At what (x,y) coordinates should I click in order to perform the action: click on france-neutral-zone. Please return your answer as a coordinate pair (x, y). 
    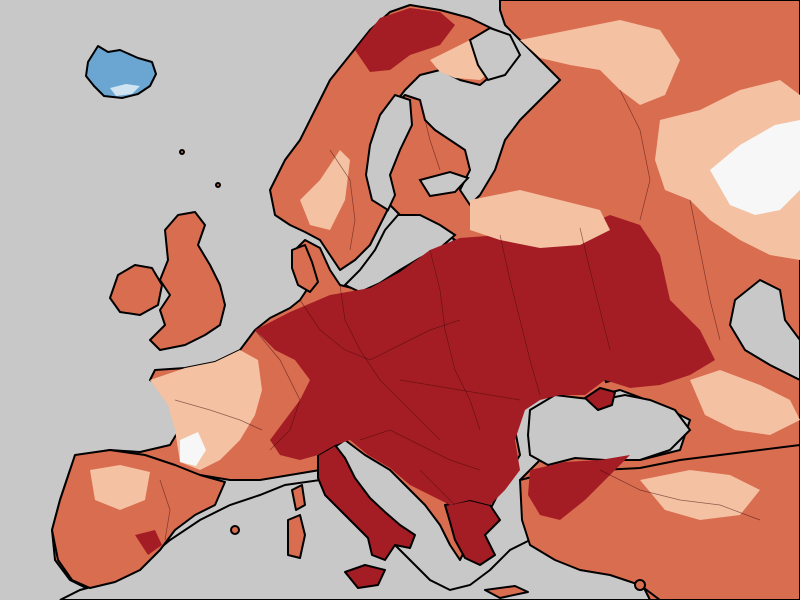
    Looking at the image, I should click on (193, 449).